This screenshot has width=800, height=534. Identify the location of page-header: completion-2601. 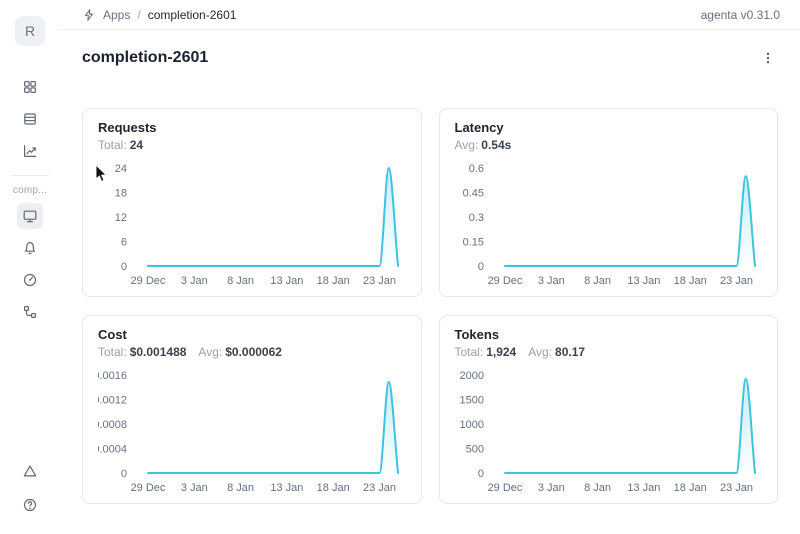
(430, 50).